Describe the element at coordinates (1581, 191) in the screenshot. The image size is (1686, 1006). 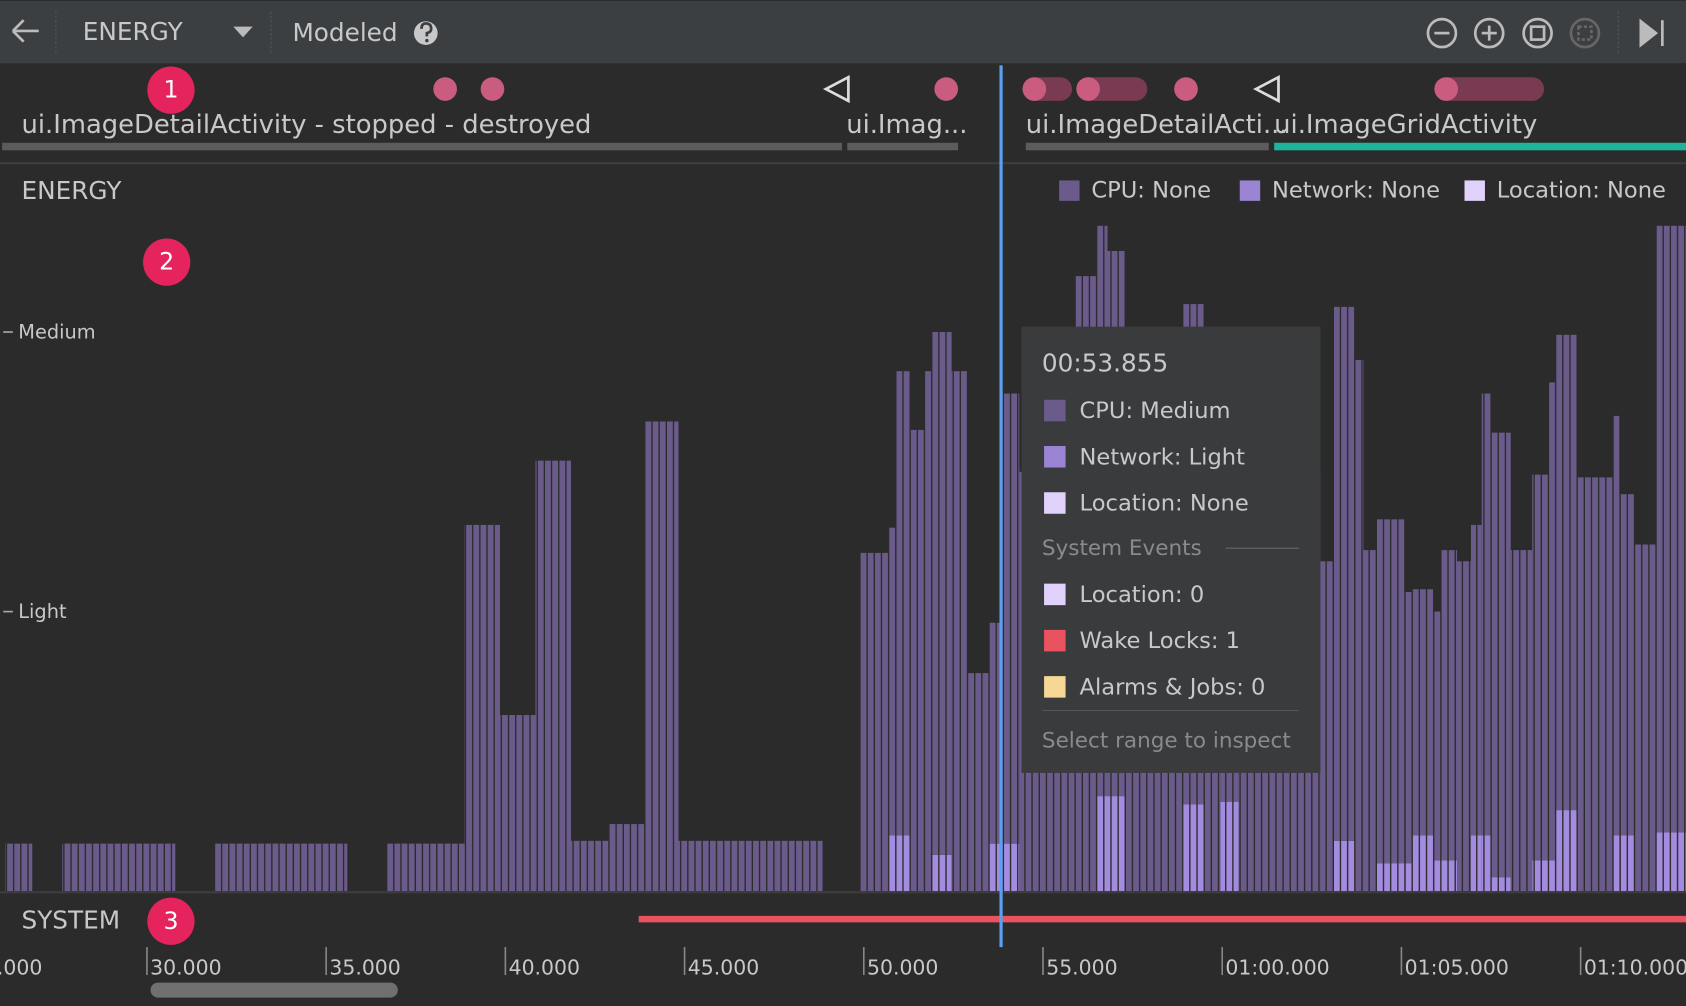
I see `legend-label: Location: None` at that location.